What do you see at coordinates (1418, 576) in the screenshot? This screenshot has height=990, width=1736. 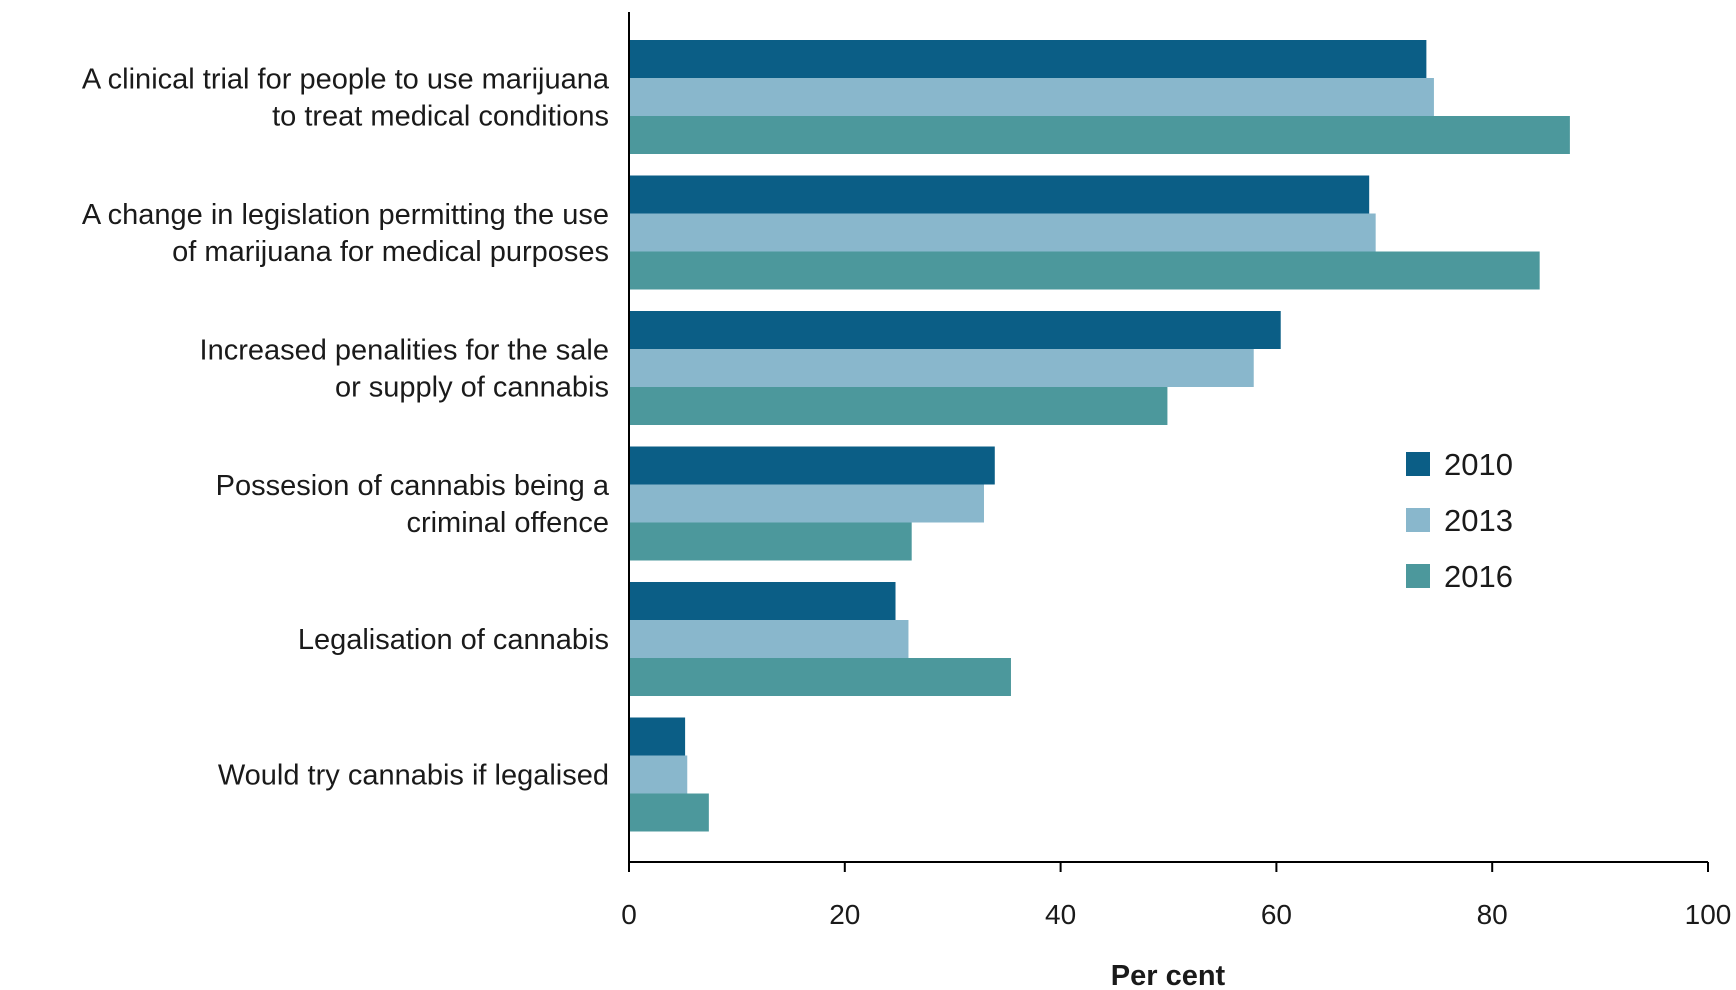 I see `legend-swatch-2016` at bounding box center [1418, 576].